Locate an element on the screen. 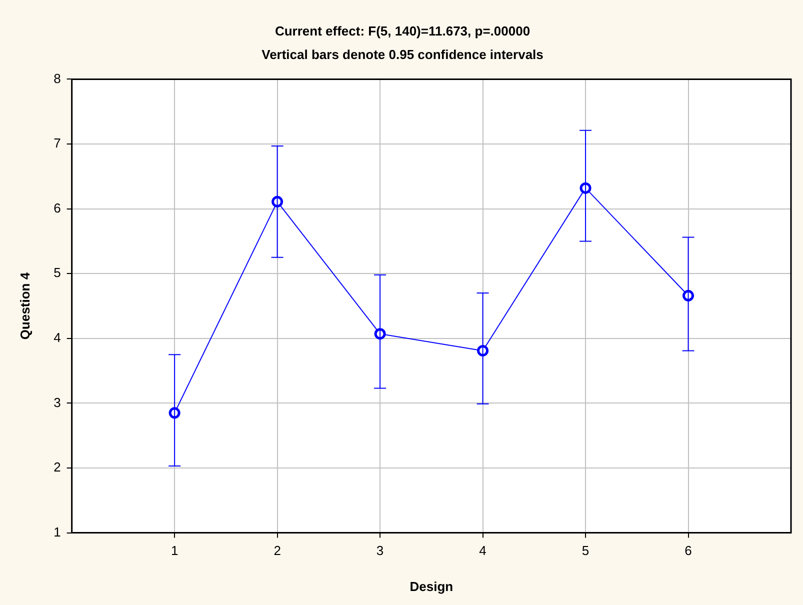  y-tick-label: 2 is located at coordinates (57, 467).